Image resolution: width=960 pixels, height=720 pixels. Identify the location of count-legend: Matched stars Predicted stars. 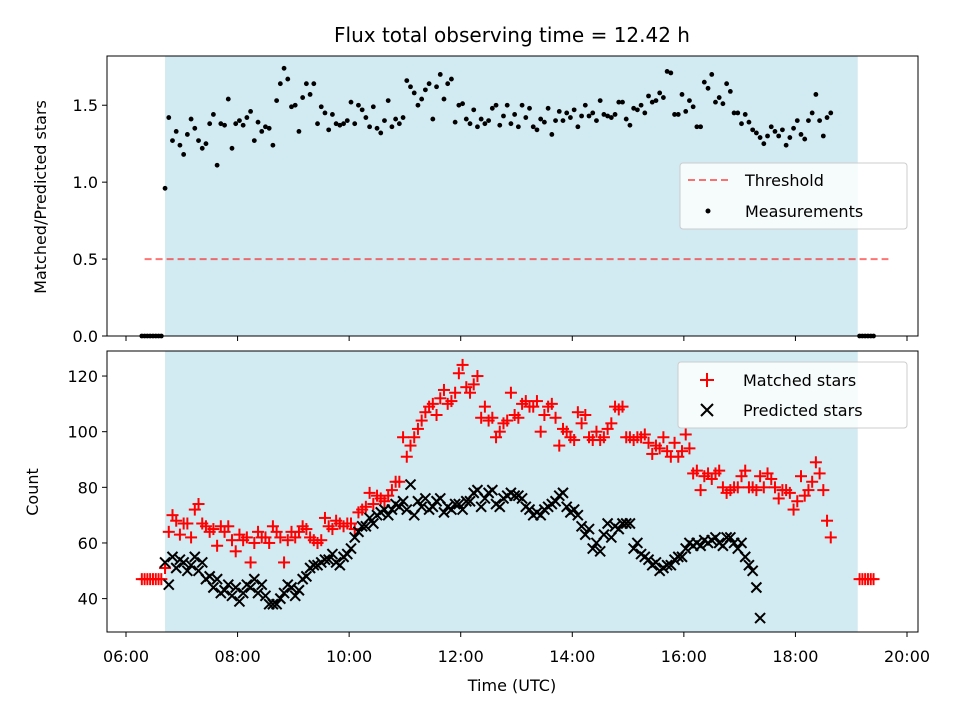
(792, 395).